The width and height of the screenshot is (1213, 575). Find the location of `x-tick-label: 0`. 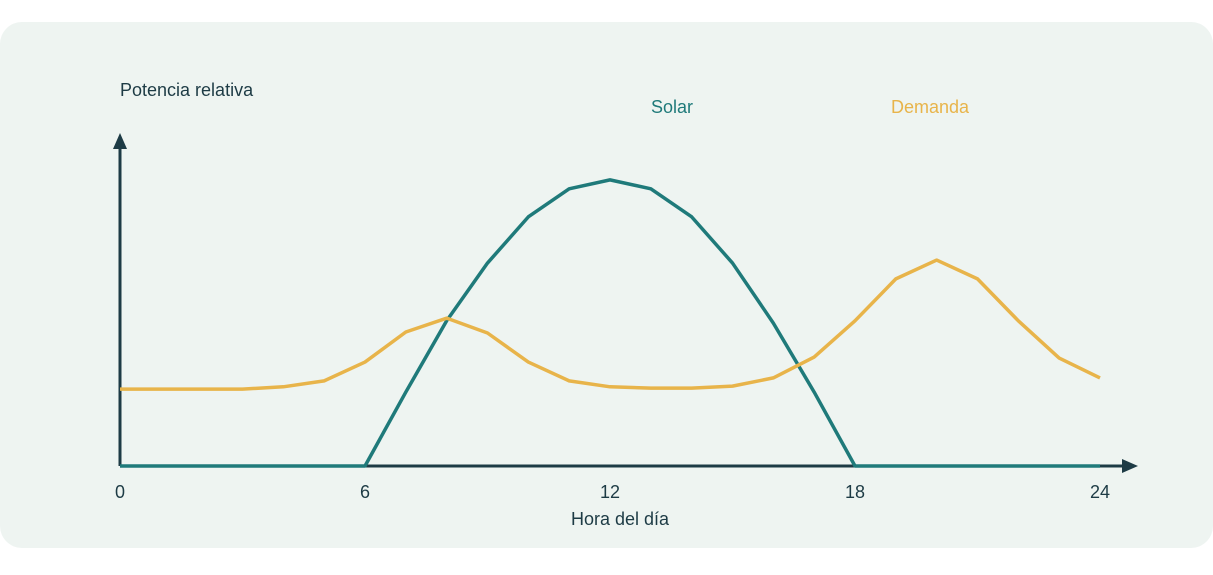

x-tick-label: 0 is located at coordinates (120, 492).